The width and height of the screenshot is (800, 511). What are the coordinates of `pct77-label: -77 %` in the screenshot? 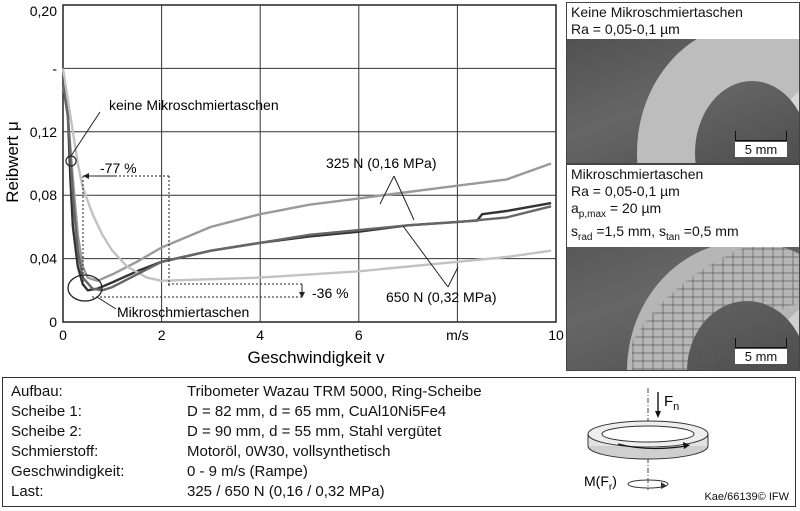 It's located at (118, 168).